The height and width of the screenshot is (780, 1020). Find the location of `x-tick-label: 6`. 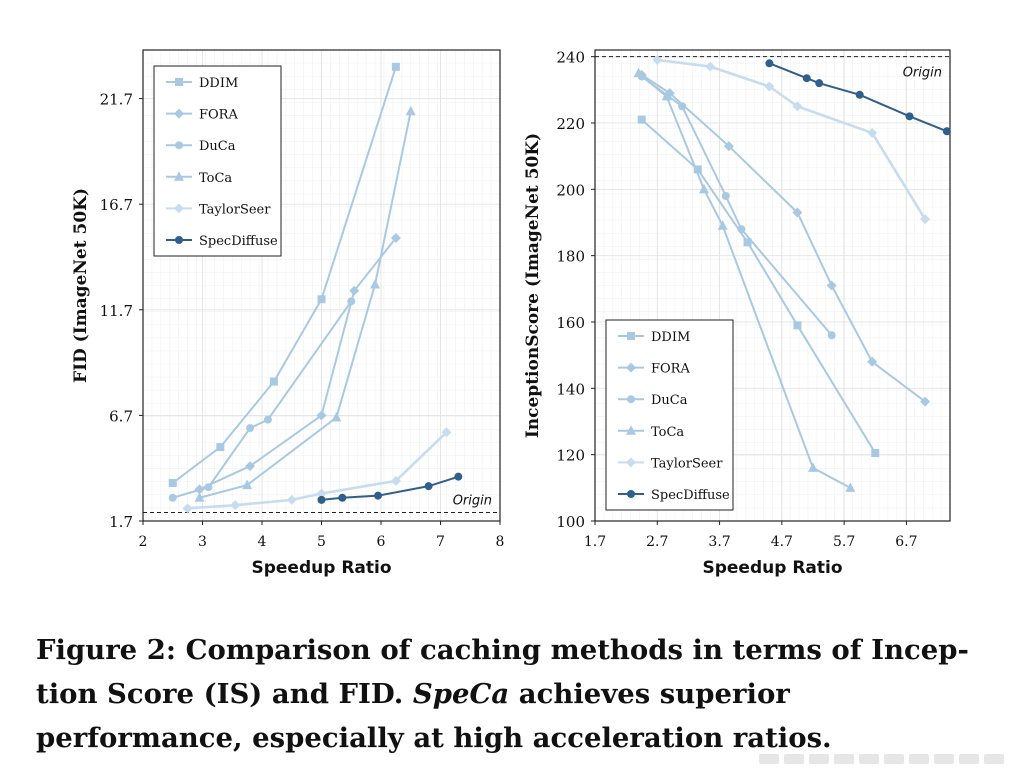

x-tick-label: 6 is located at coordinates (381, 542).